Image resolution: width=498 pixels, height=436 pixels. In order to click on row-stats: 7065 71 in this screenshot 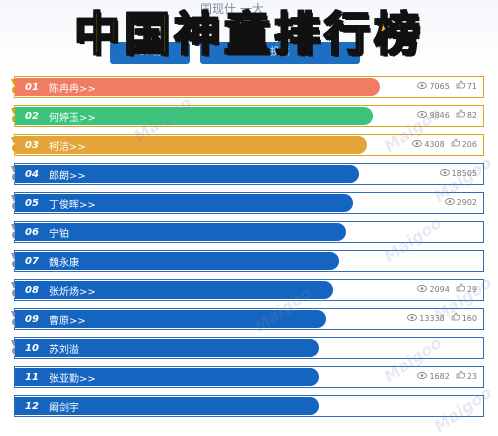, I will do `click(447, 87)`.